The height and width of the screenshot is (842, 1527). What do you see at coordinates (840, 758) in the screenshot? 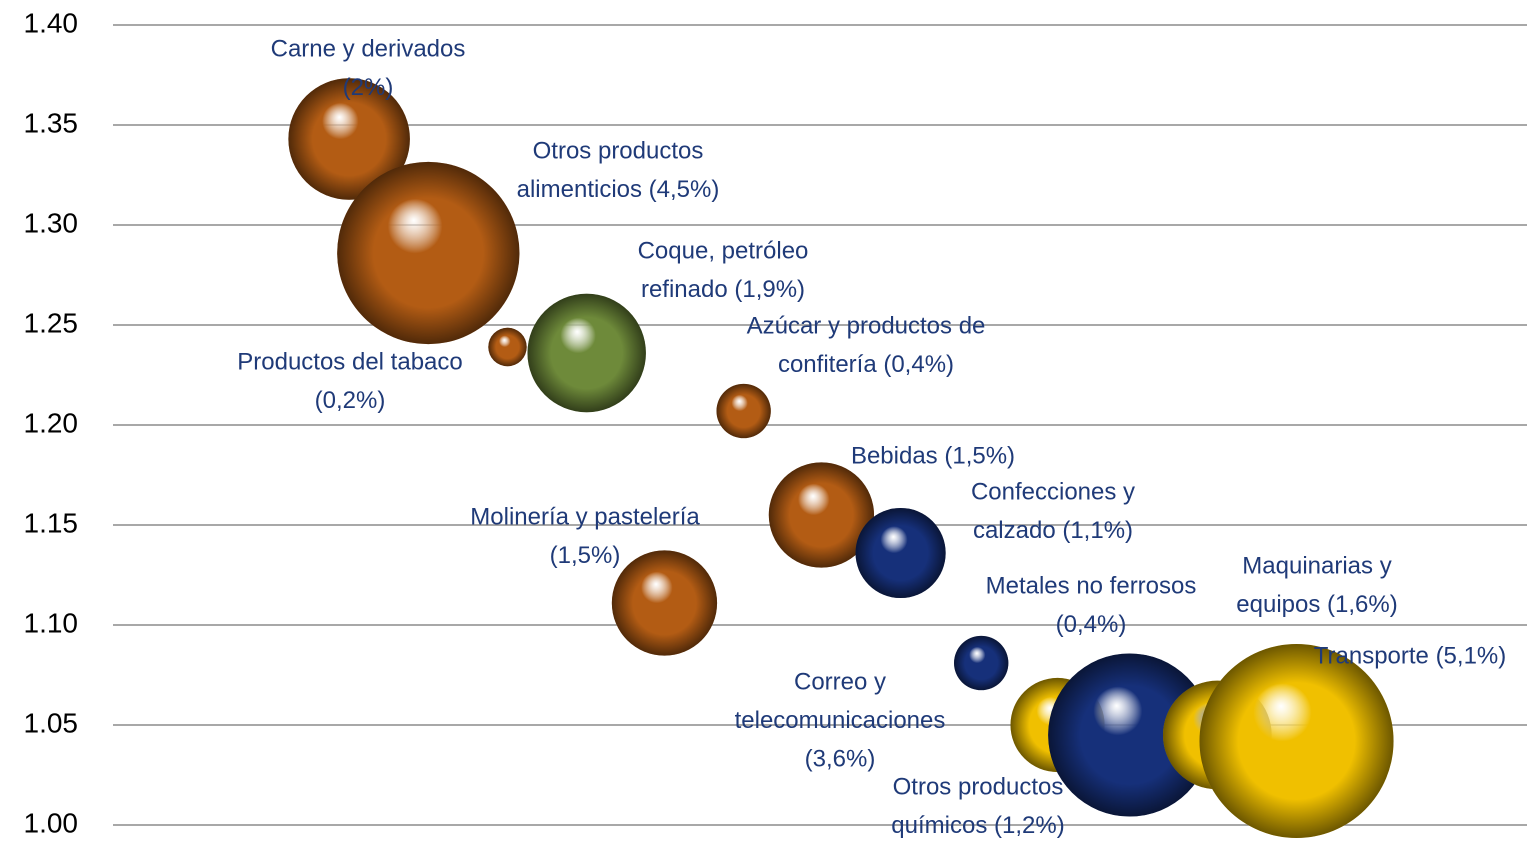
I see `data-label: (3,6%)` at bounding box center [840, 758].